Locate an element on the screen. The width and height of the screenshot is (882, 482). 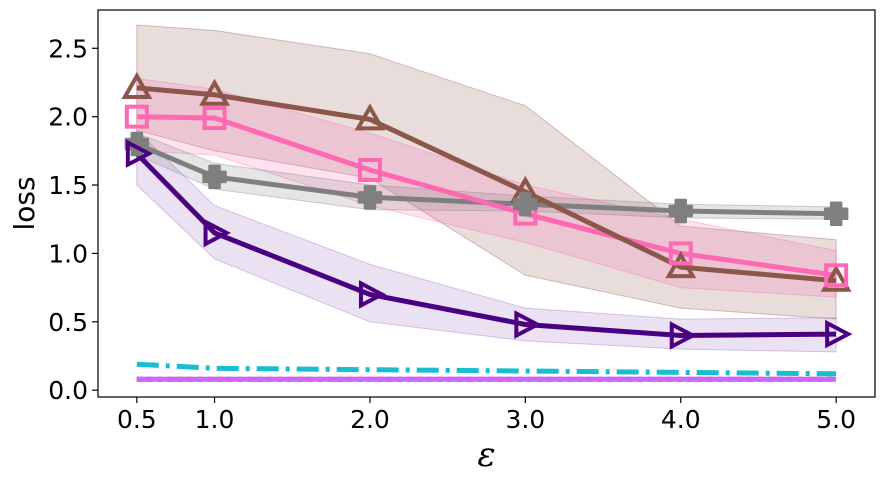
x-tick-label-5: 4.0 is located at coordinates (681, 419).